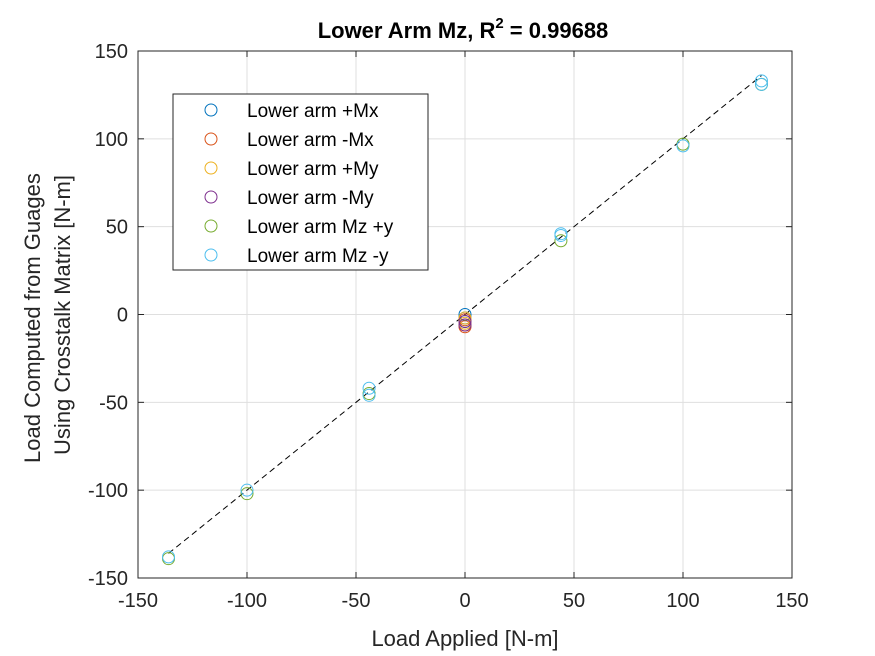 This screenshot has width=875, height=656. I want to click on legend-entry-label: Lower arm -Mx, so click(310, 140).